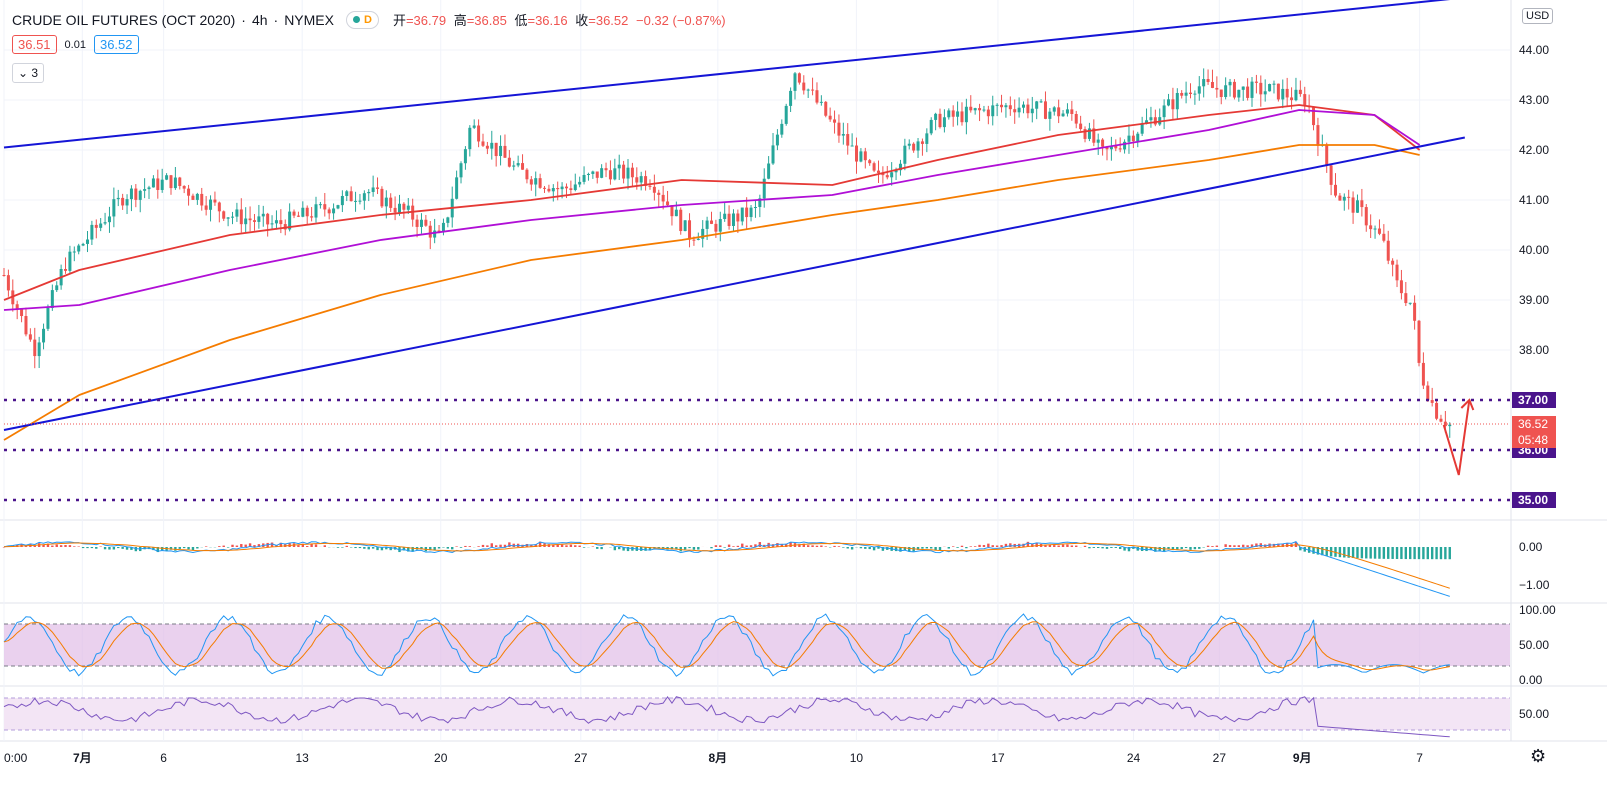  I want to click on time-tick-label: 9月, so click(1302, 758).